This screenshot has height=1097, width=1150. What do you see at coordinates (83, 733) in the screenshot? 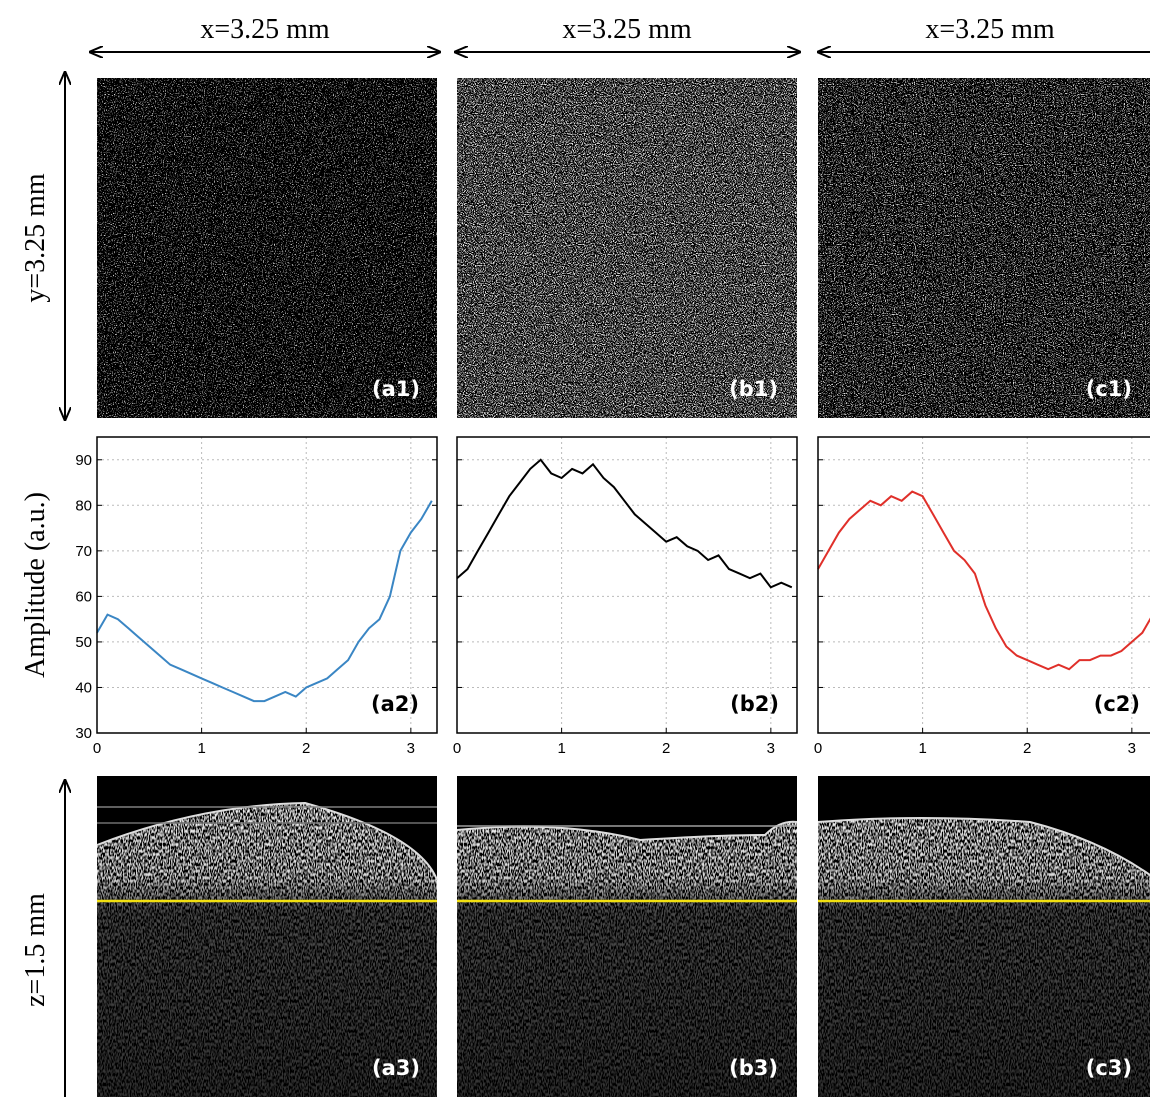
I see `y-tick-label: 30` at bounding box center [83, 733].